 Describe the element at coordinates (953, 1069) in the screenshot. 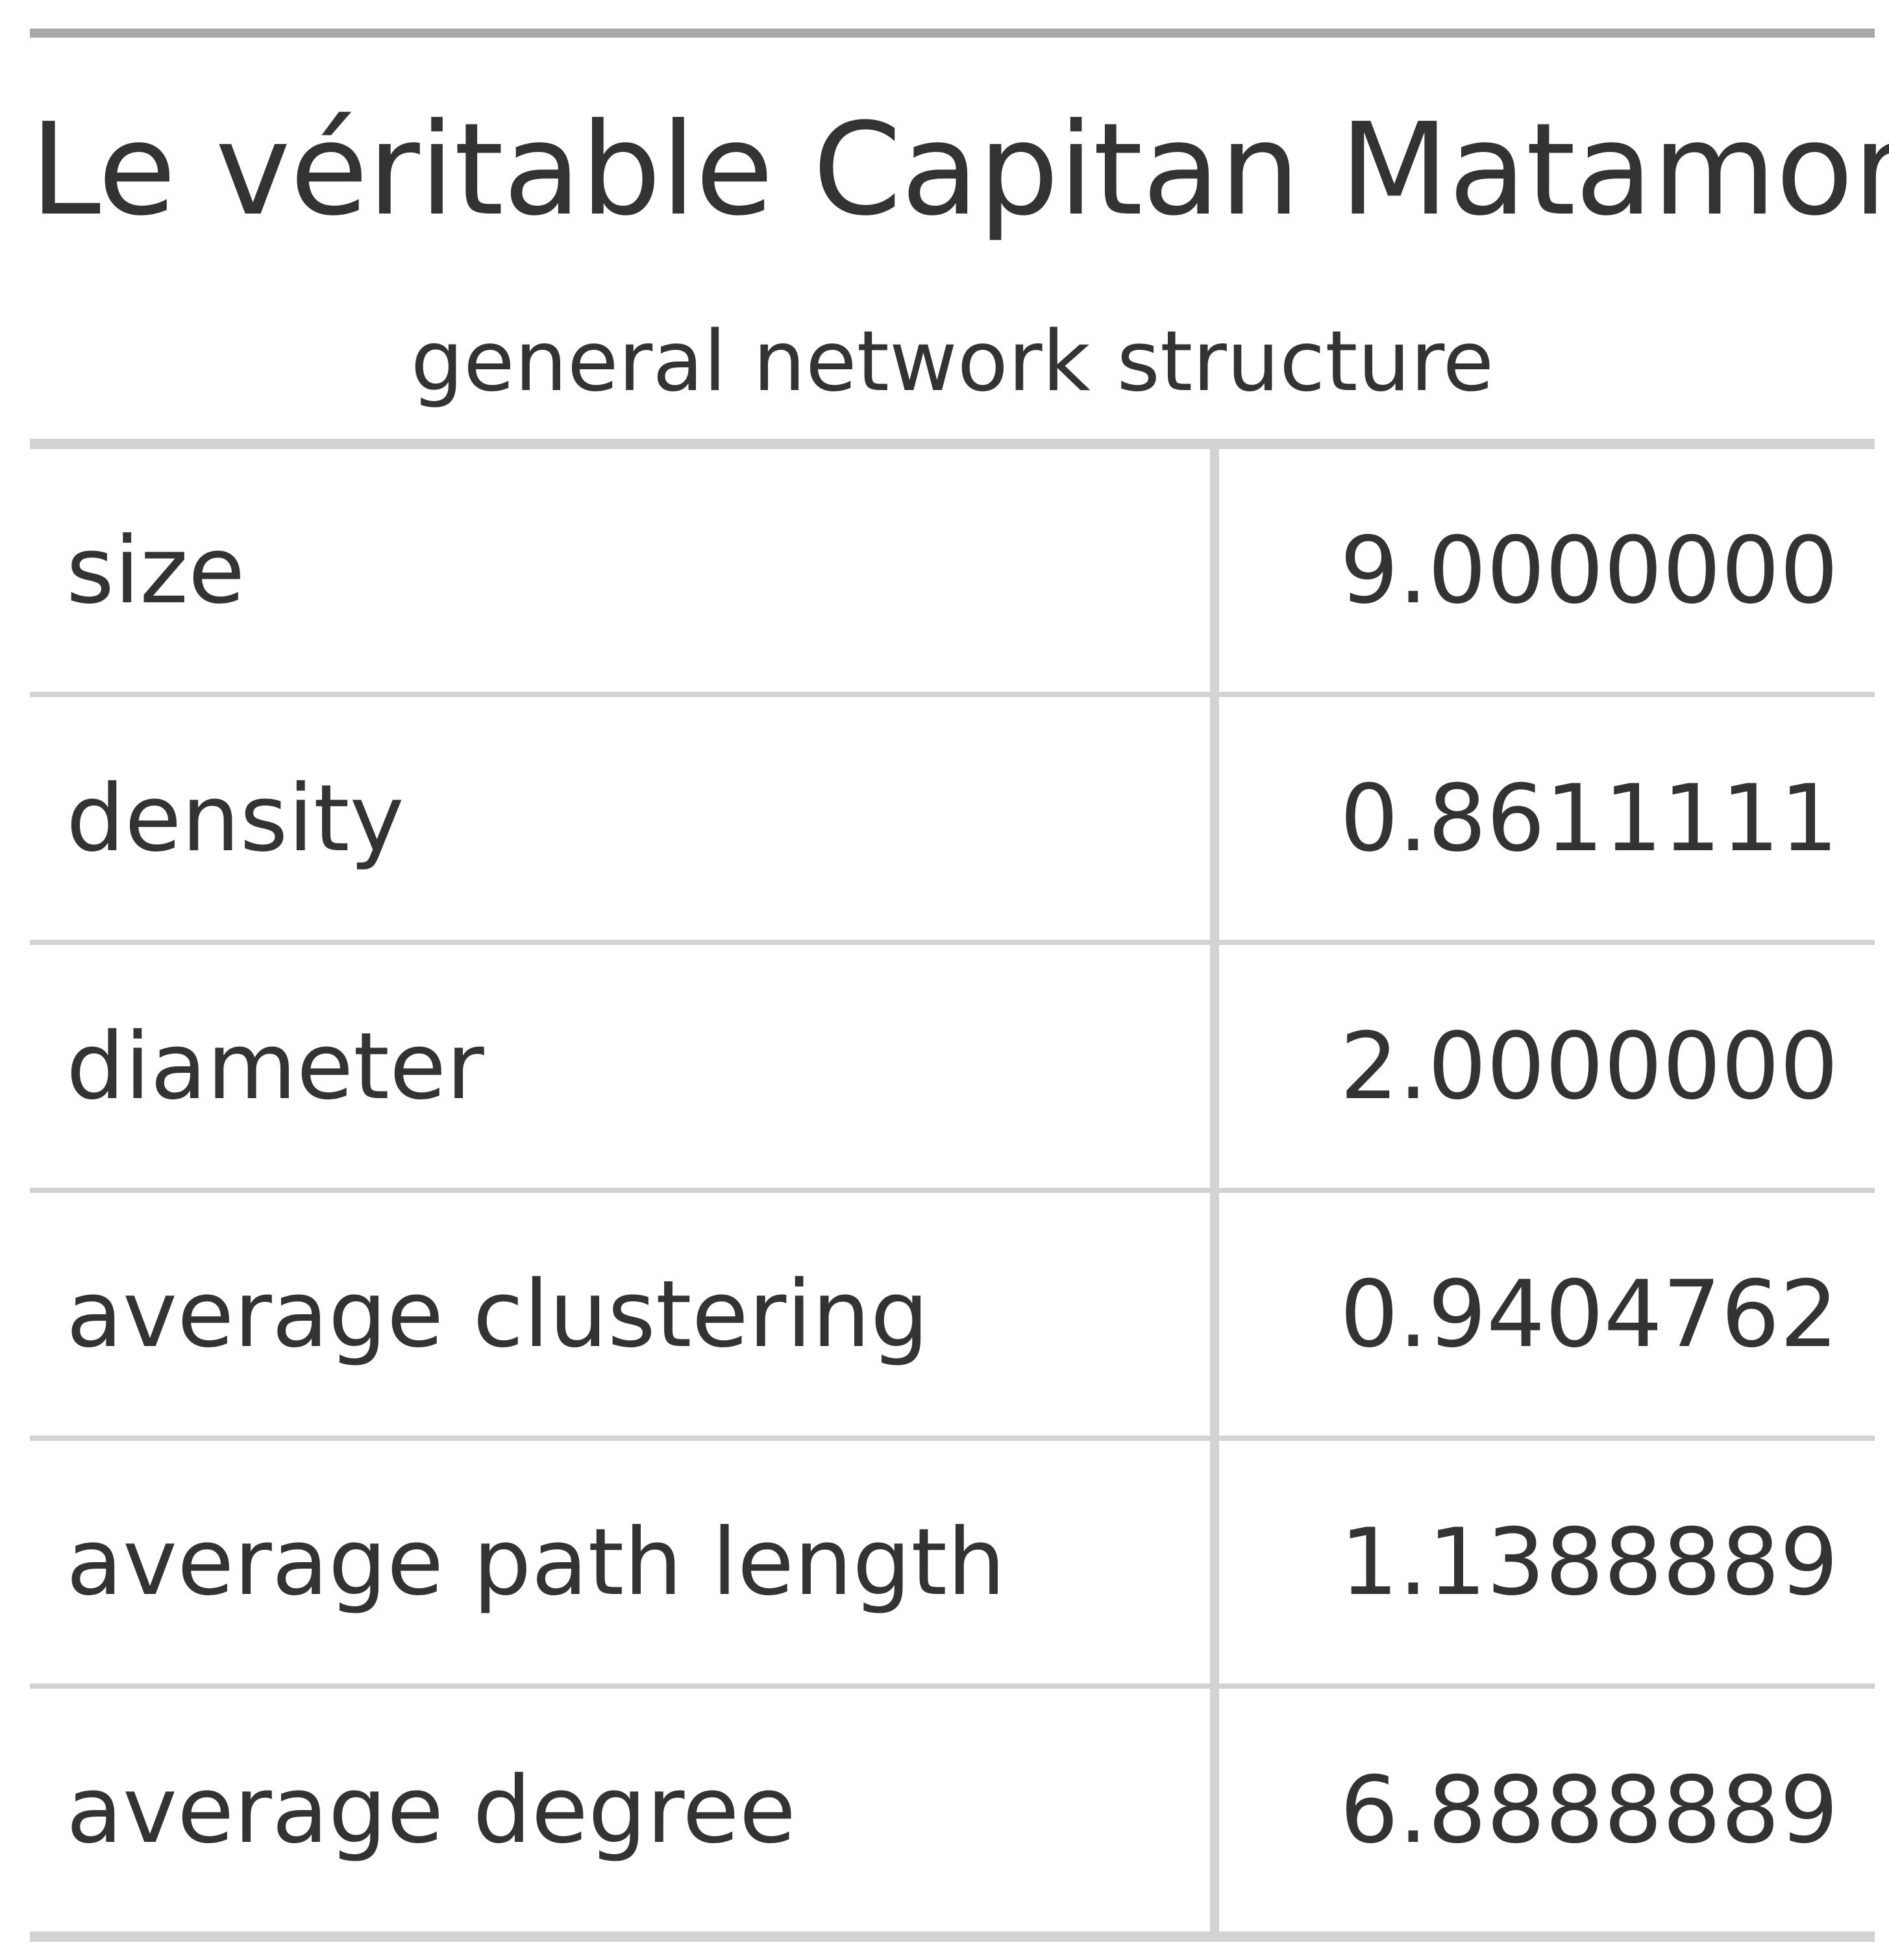

I see `table-row: diameter 2.0000000` at that location.